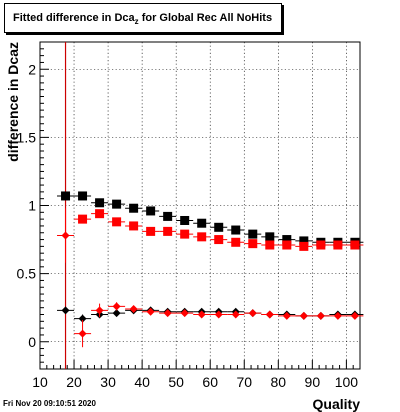 The width and height of the screenshot is (400, 412). Describe the element at coordinates (279, 382) in the screenshot. I see `x-tick-label: 80` at that location.